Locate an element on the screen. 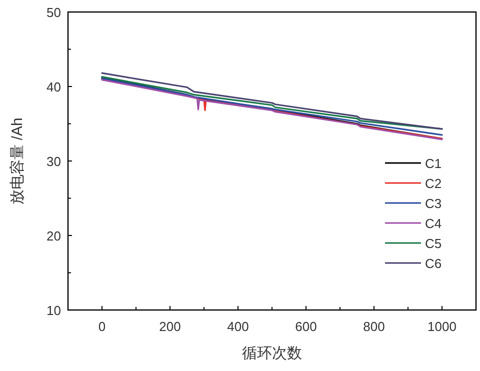  y-tick-label: 10 is located at coordinates (53, 310).